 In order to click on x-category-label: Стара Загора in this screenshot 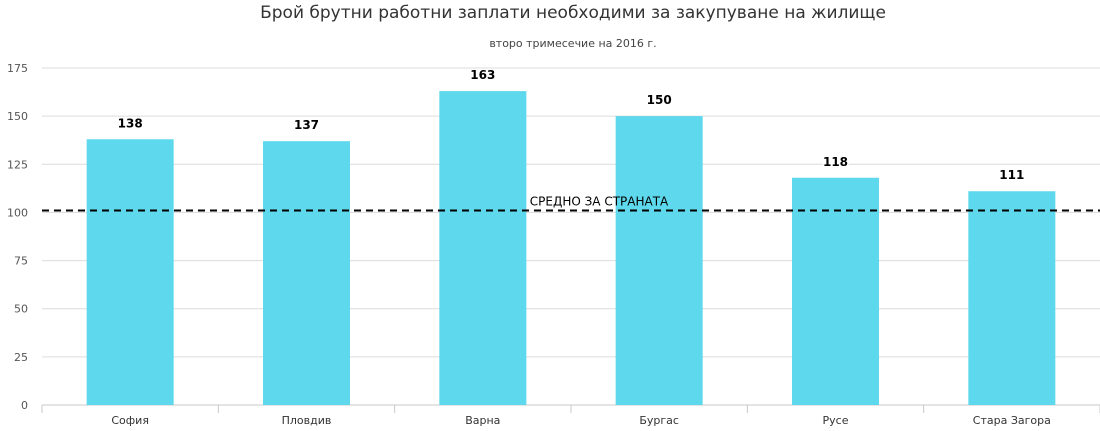, I will do `click(1012, 420)`.